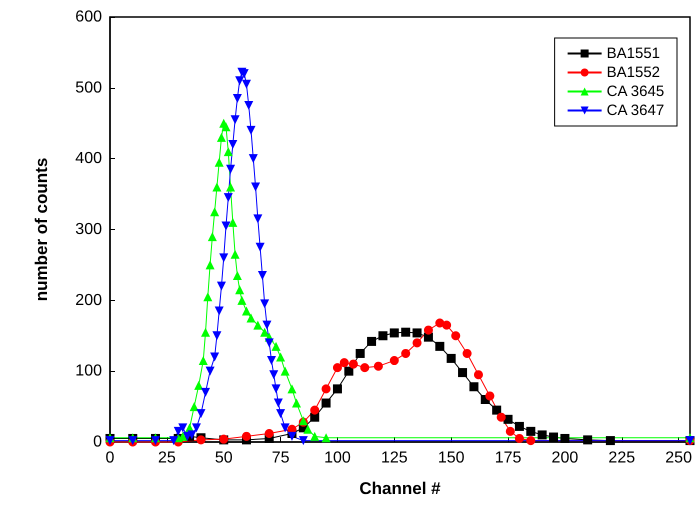 This screenshot has height=514, width=697. I want to click on x-tick-label: 50, so click(223, 458).